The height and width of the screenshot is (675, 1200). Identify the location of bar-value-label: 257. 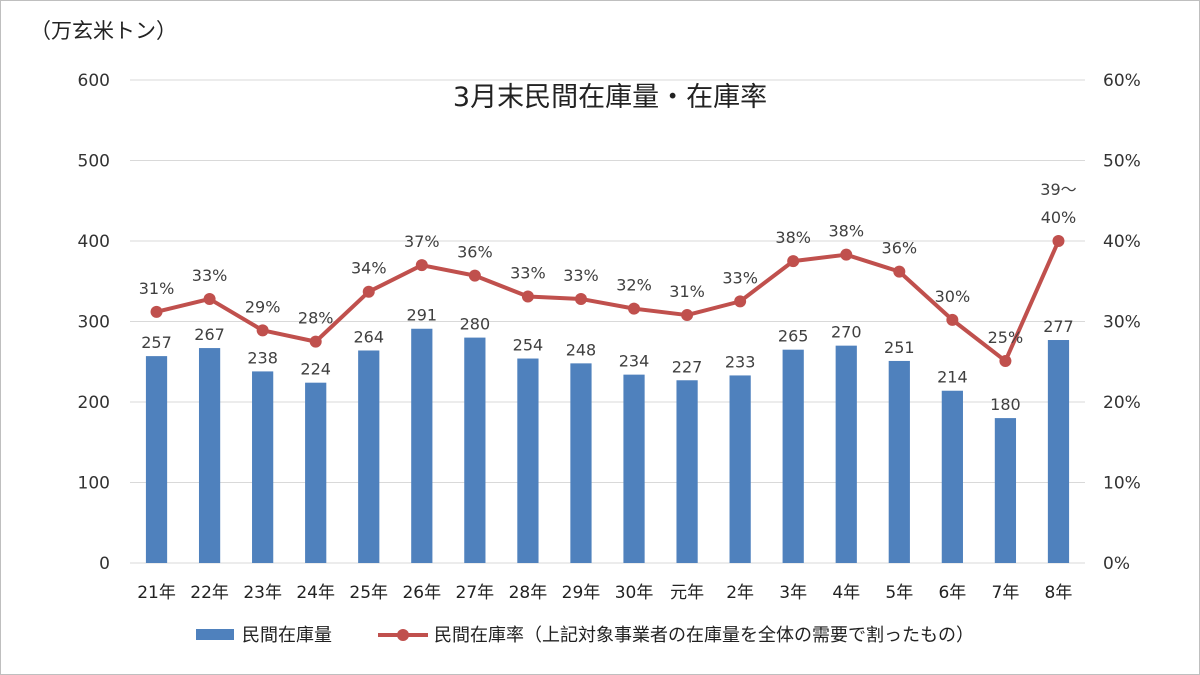
(156, 342).